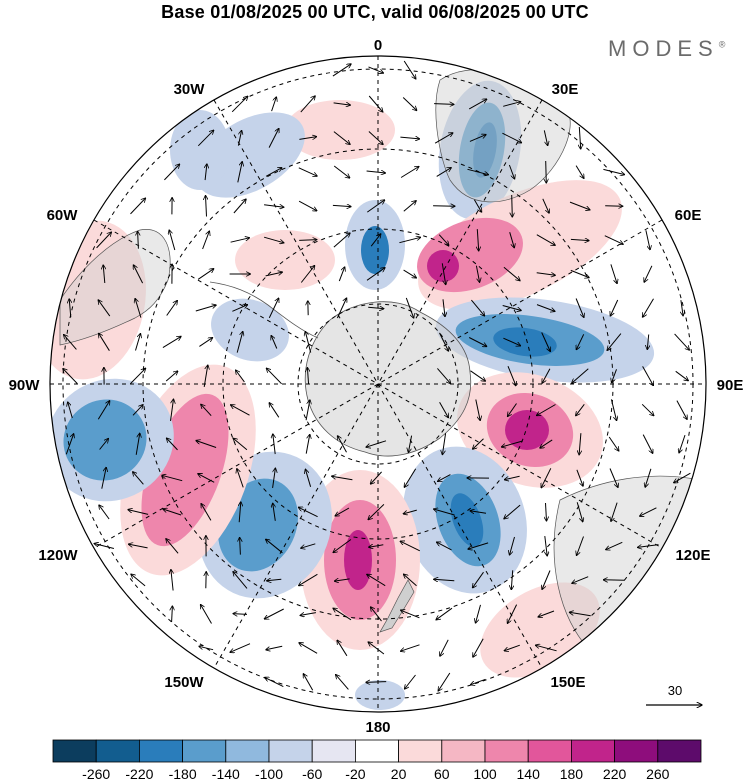  I want to click on lon-label-150e: 150E, so click(567, 682).